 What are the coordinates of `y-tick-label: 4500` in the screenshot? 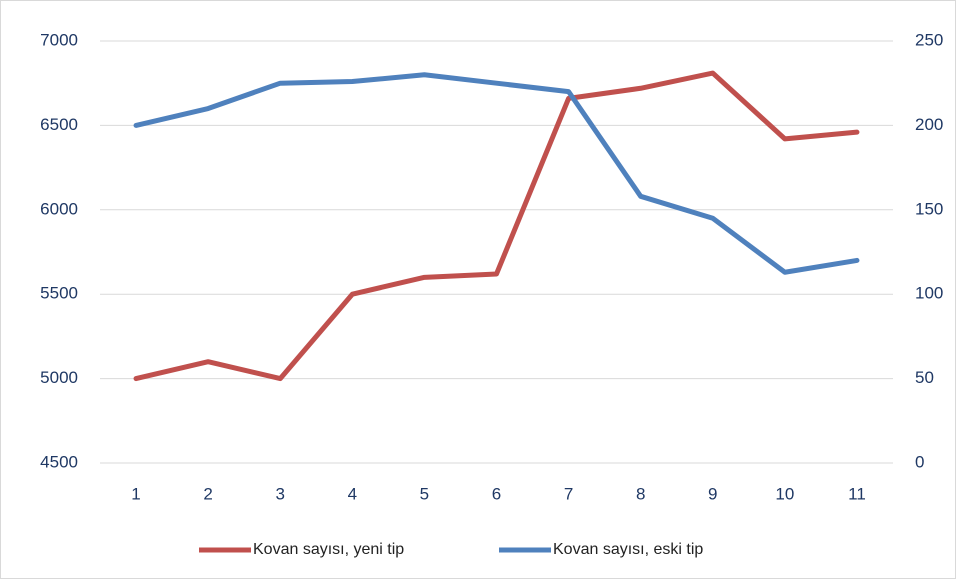 It's located at (59, 461).